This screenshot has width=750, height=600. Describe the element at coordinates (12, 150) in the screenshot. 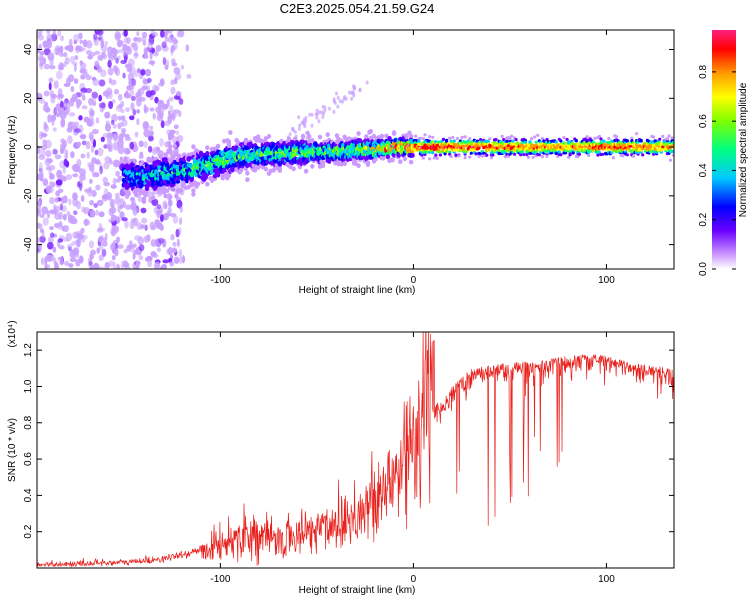

I see `spectrogram-y-label: Frequency (Hz)` at that location.